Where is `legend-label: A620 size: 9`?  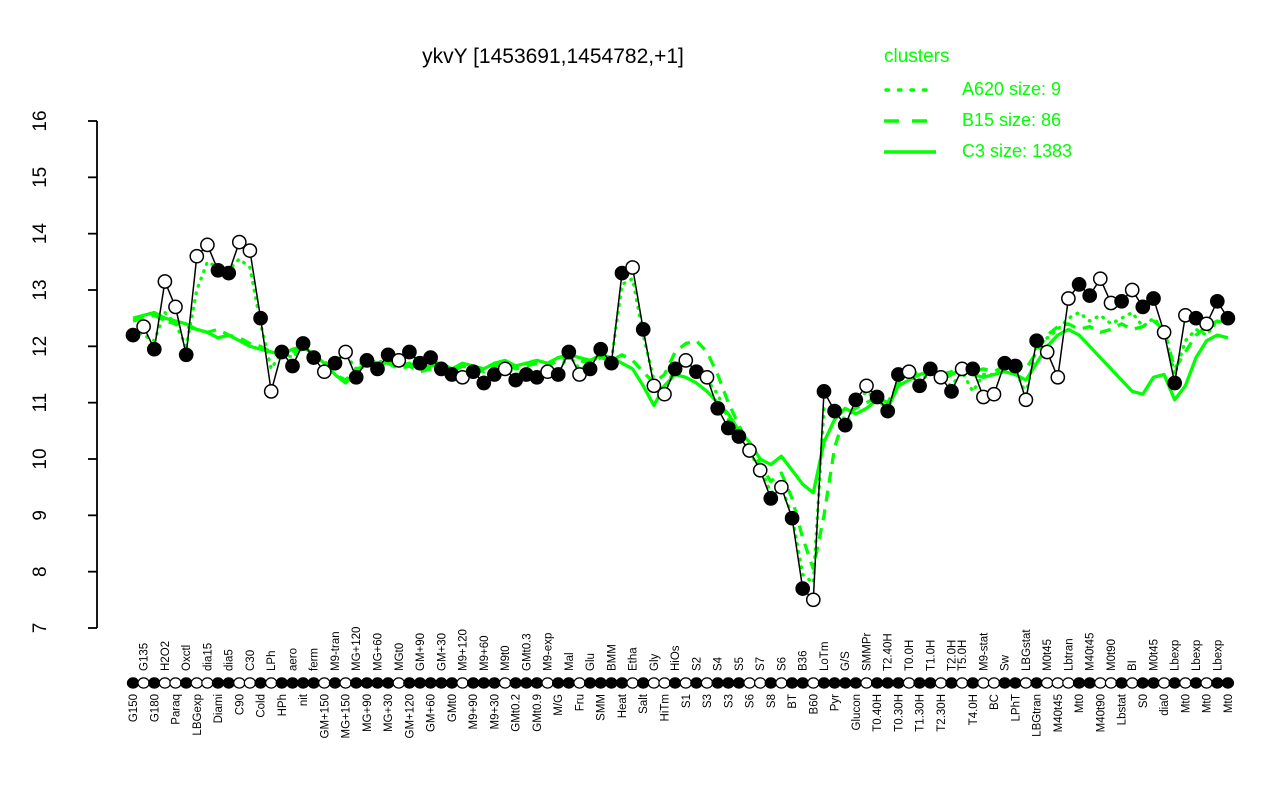 legend-label: A620 size: 9 is located at coordinates (1012, 89).